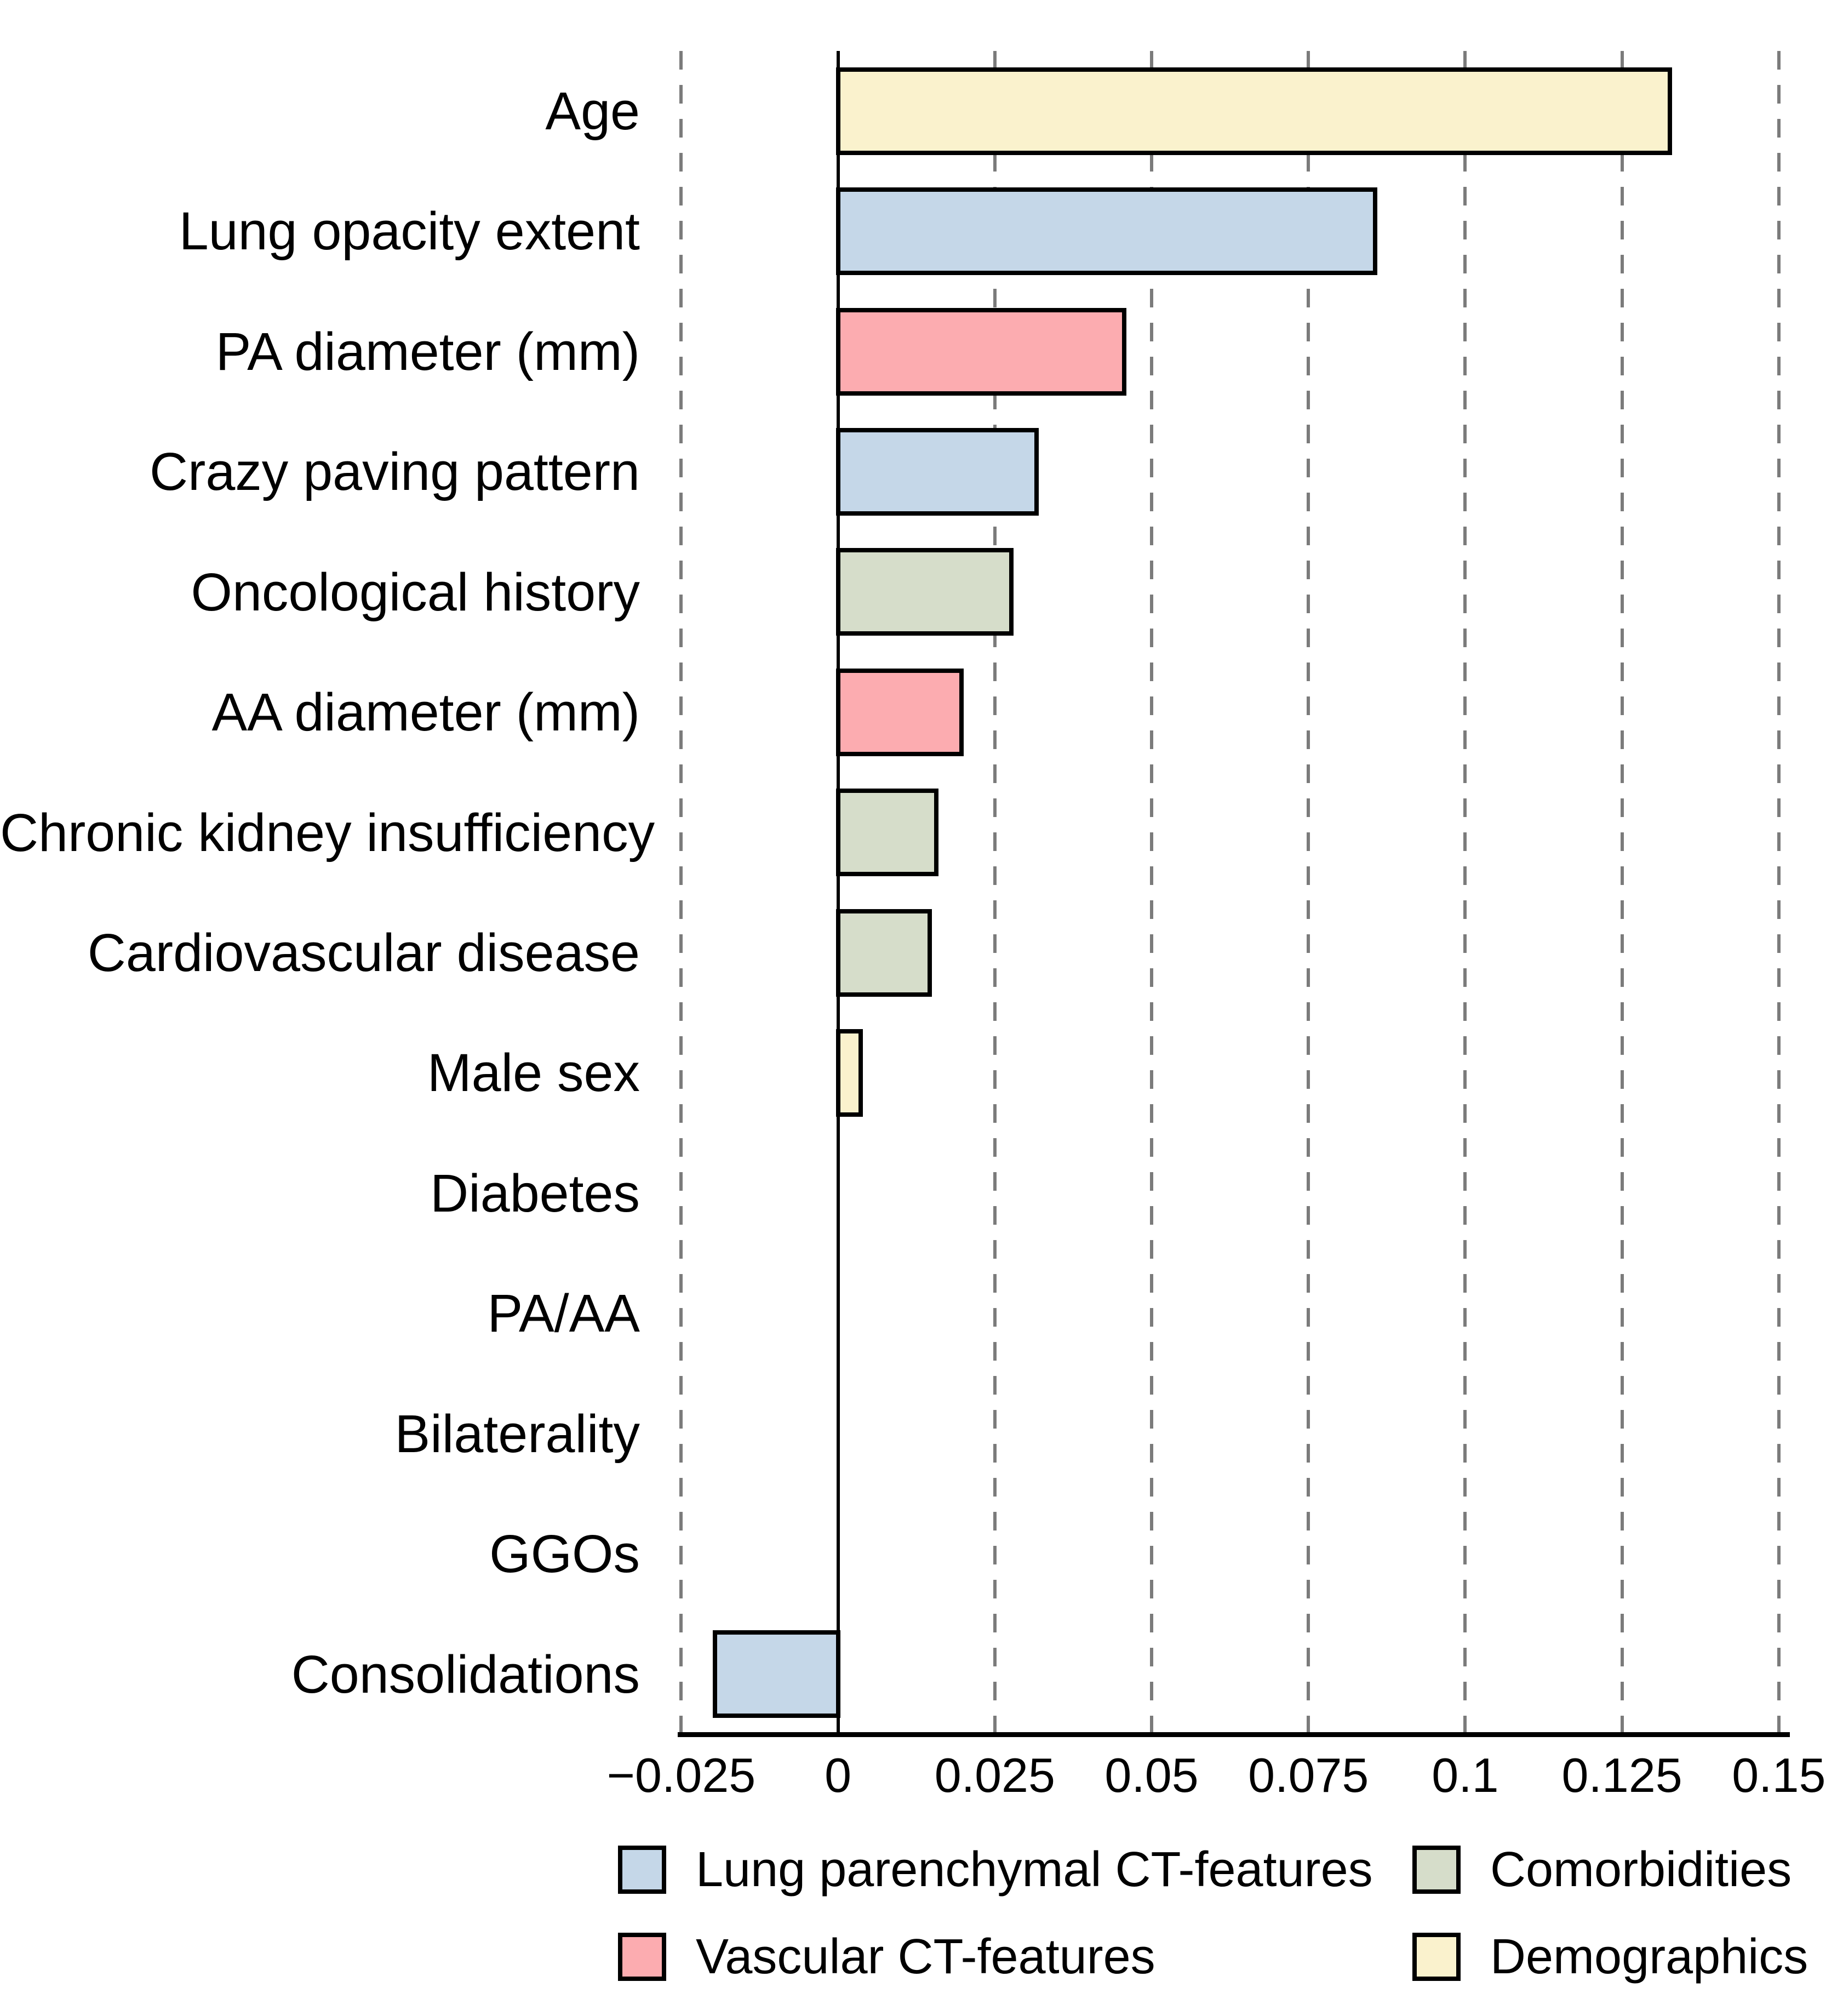 This screenshot has height=2016, width=1843. I want to click on bar-oncological-history, so click(924, 592).